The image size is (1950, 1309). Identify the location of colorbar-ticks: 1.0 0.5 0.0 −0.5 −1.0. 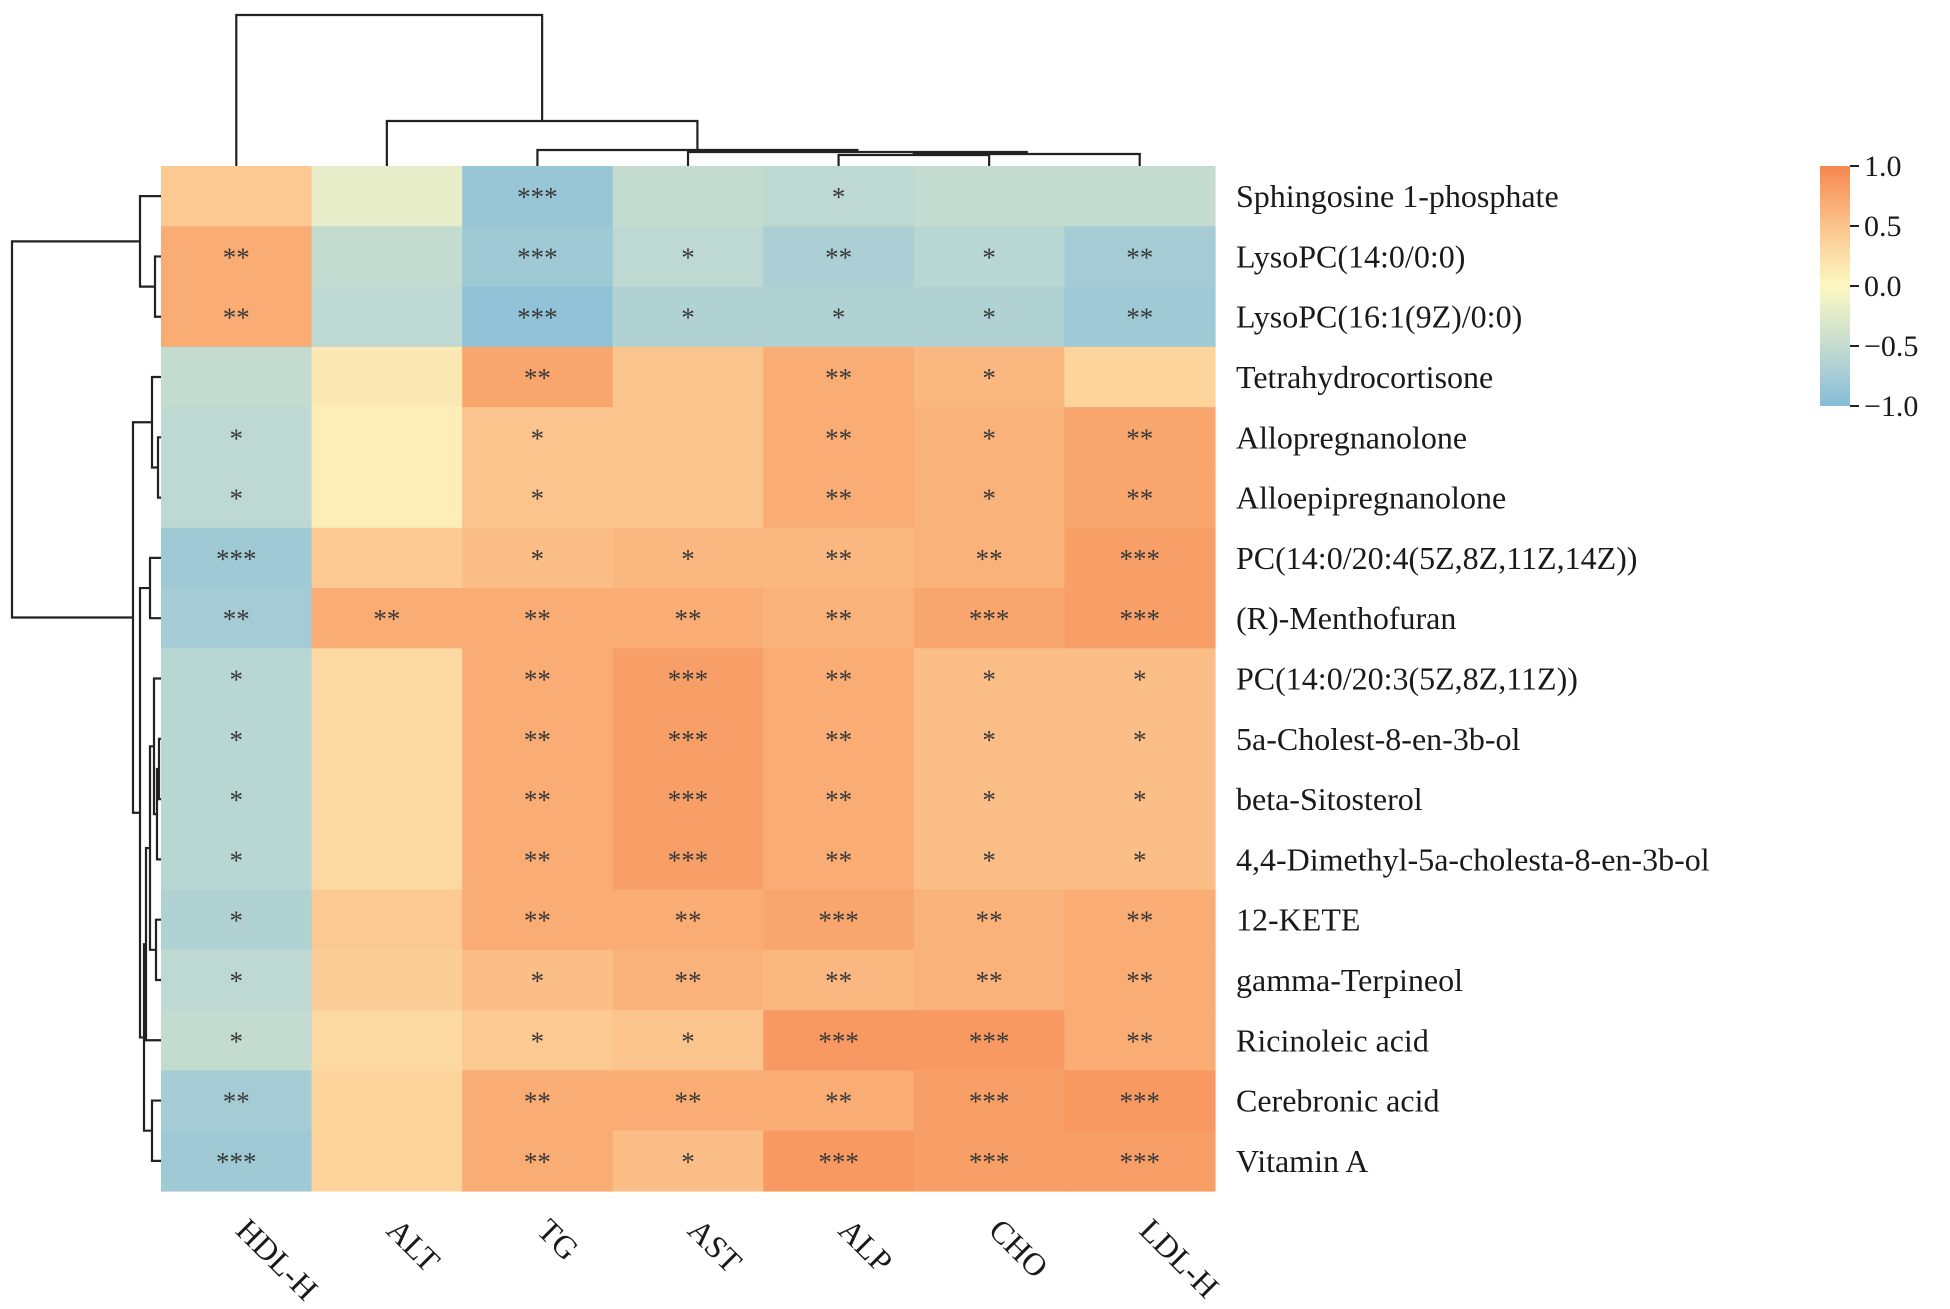
(1884, 286).